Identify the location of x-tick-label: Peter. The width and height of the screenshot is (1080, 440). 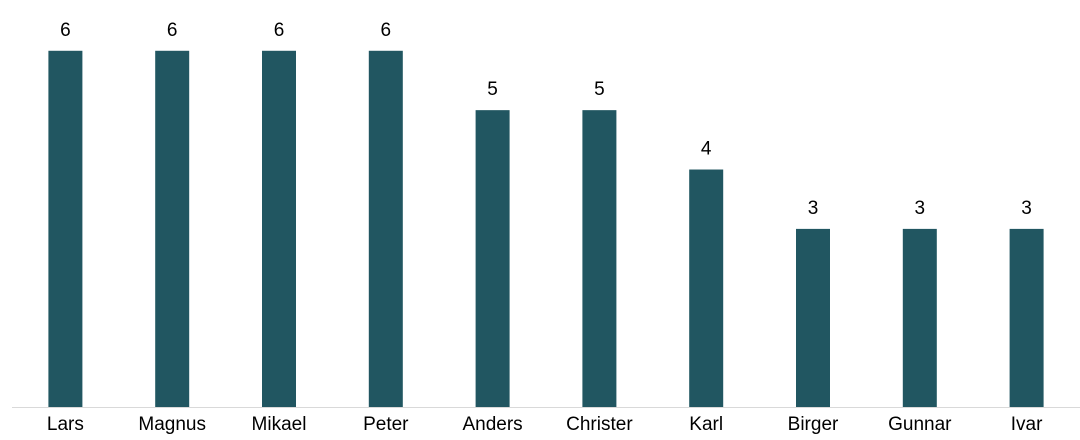
(386, 424).